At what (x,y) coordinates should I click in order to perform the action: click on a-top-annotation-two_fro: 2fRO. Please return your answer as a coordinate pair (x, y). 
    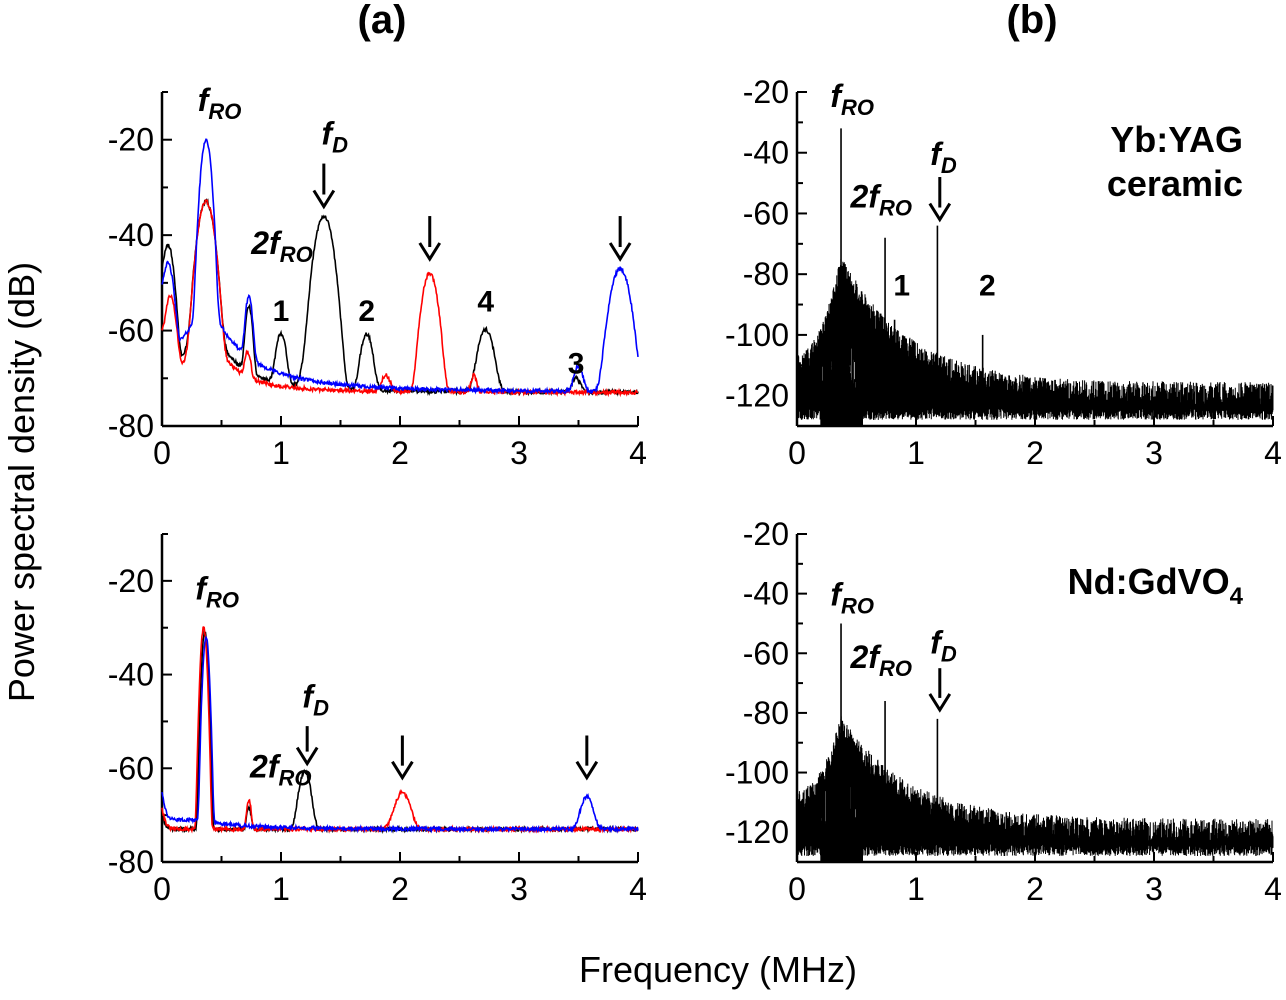
    Looking at the image, I should click on (281, 246).